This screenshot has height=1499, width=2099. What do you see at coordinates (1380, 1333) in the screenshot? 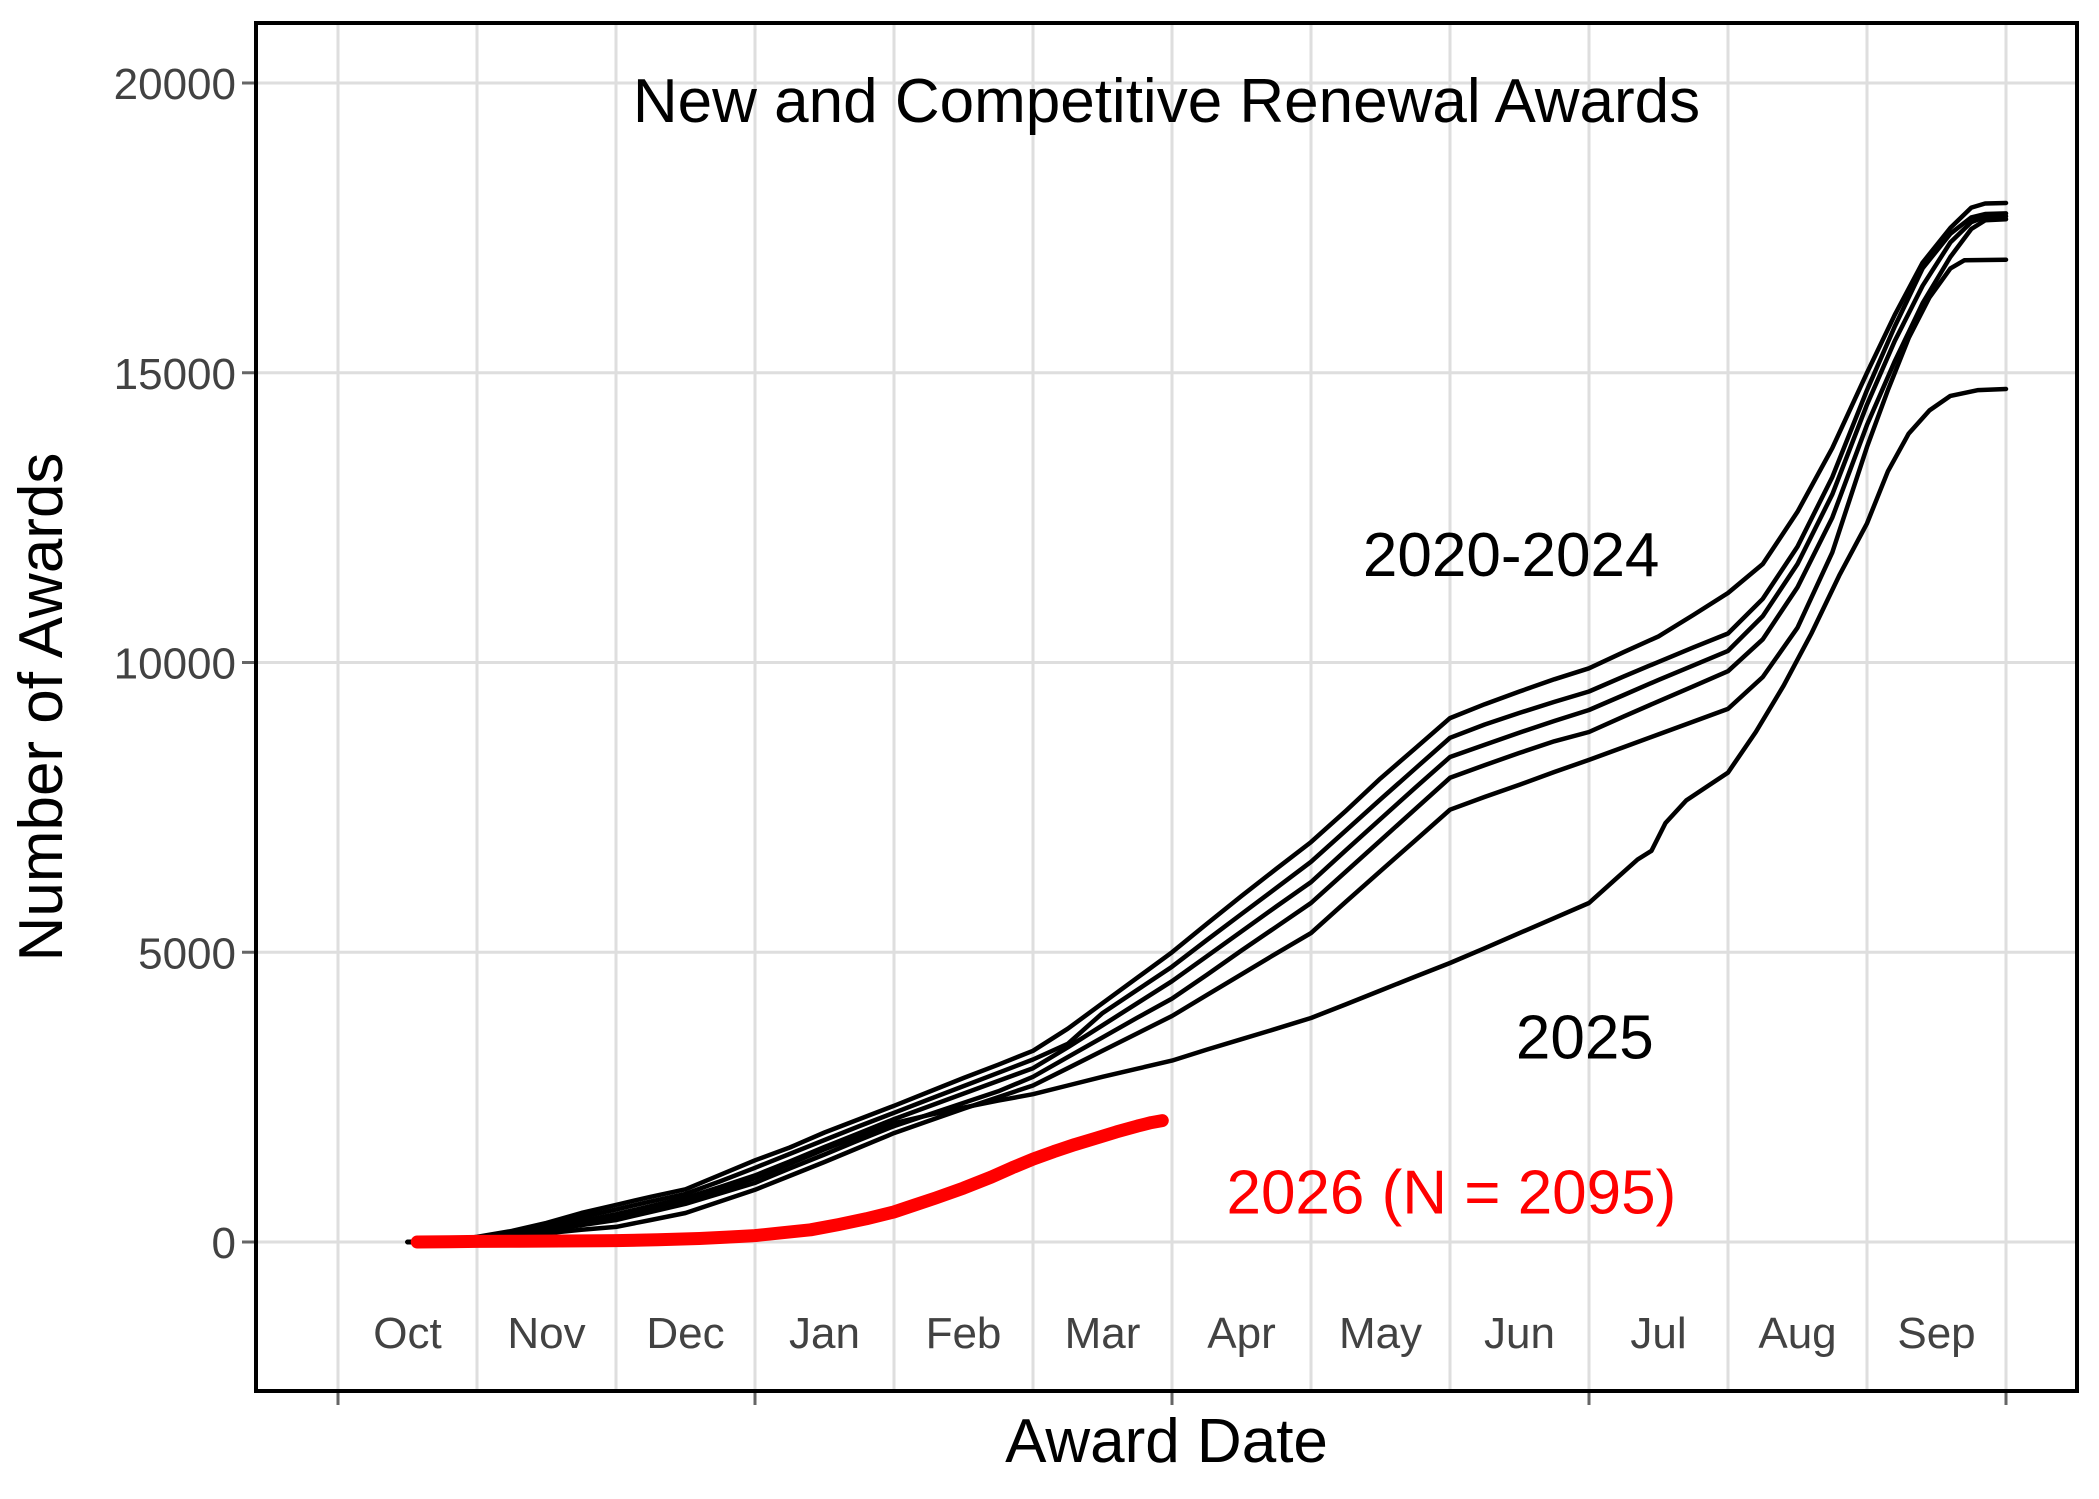
I see `x-month-label-may: May` at bounding box center [1380, 1333].